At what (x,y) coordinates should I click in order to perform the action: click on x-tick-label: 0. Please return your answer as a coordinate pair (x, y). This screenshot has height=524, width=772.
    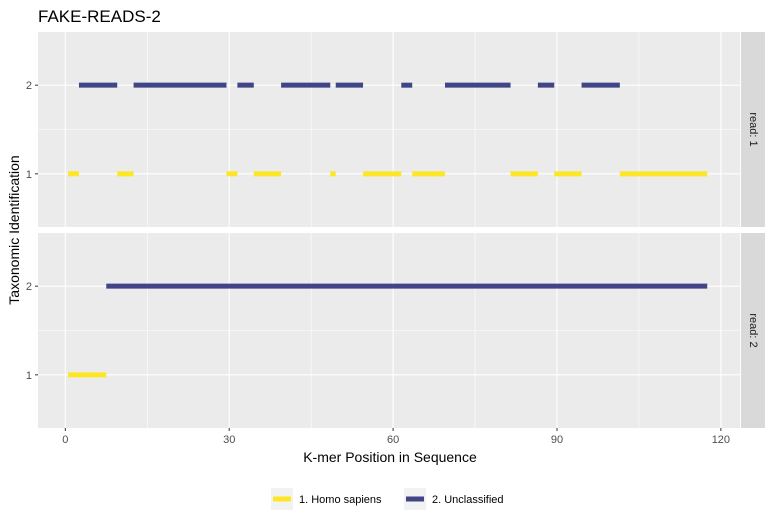
    Looking at the image, I should click on (65, 440).